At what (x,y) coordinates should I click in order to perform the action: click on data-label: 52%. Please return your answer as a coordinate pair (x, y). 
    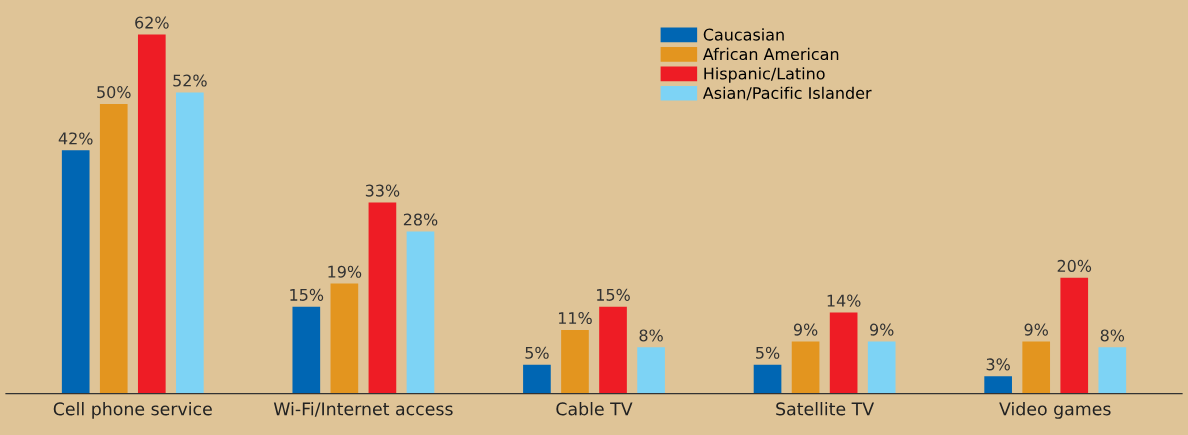
    Looking at the image, I should click on (190, 80).